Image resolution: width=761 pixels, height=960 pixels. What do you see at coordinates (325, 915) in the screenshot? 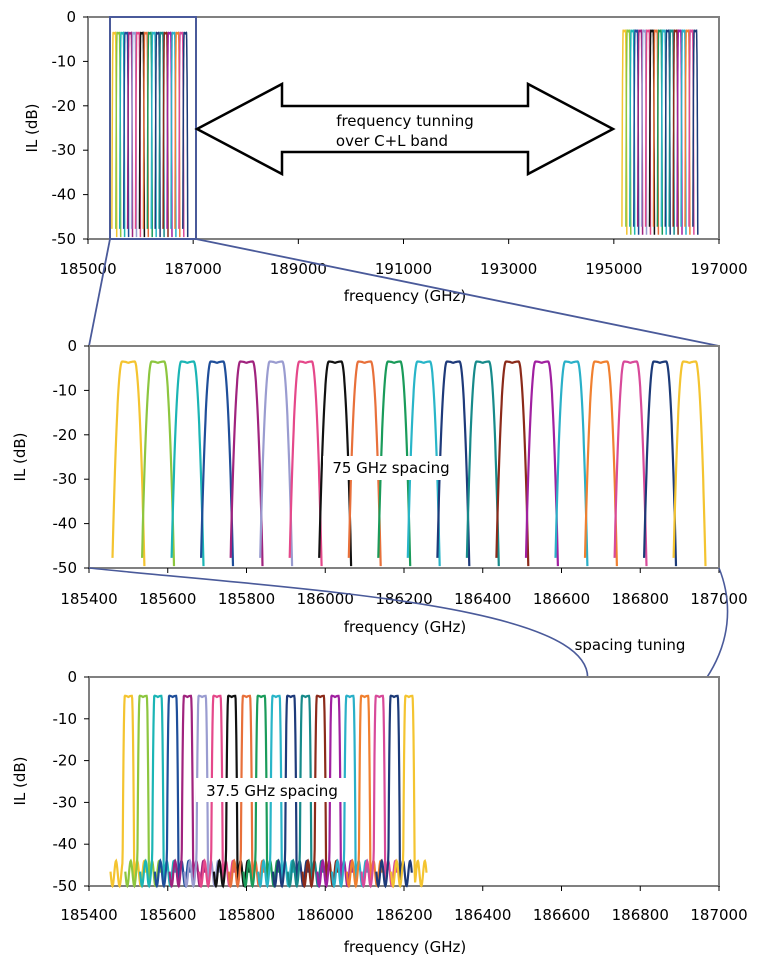
I see `x-tick-label: 186000` at bounding box center [325, 915].